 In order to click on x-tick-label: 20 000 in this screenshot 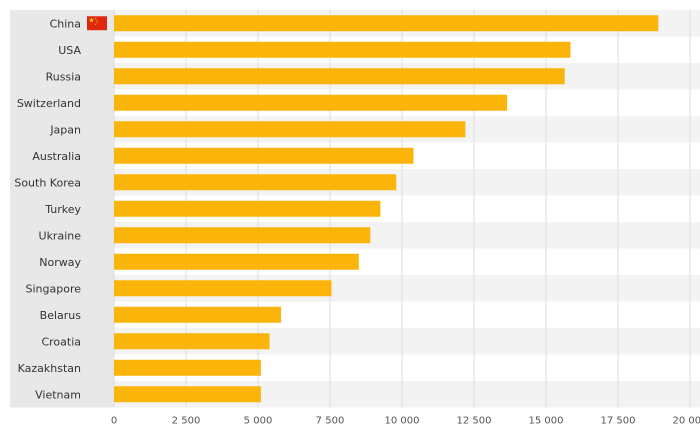, I will do `click(686, 421)`.